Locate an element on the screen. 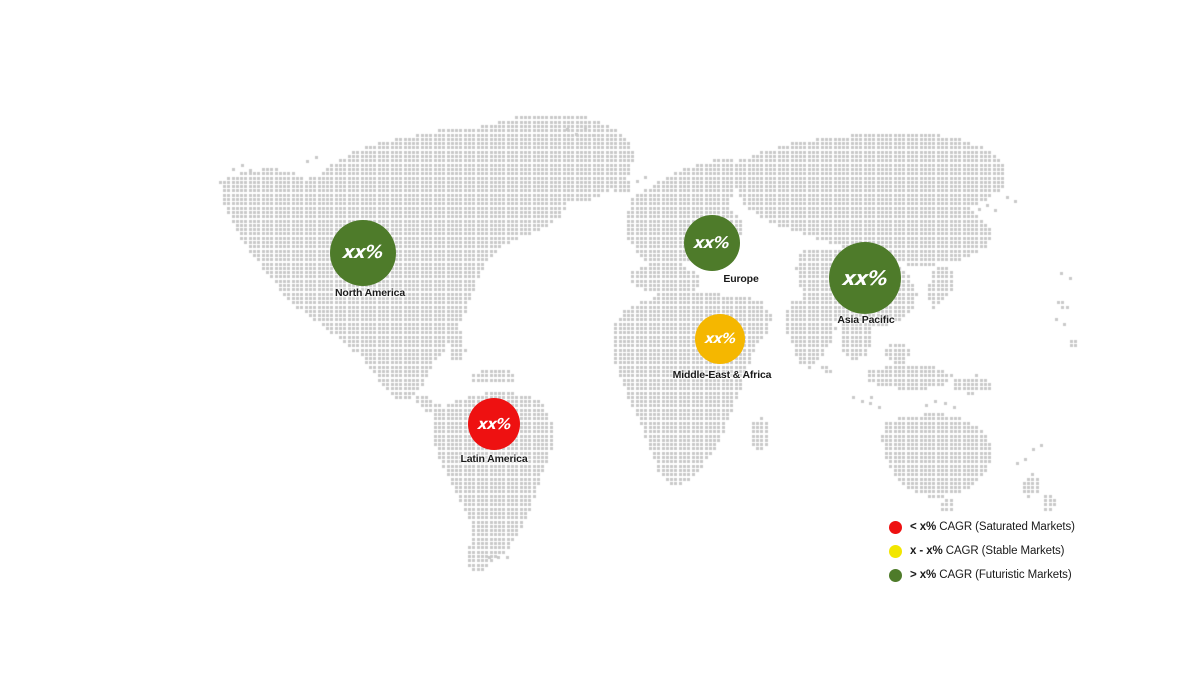 This screenshot has width=1200, height=675. legend-label-futuristic: > x% CAGR (Futuristic Markets) is located at coordinates (991, 575).